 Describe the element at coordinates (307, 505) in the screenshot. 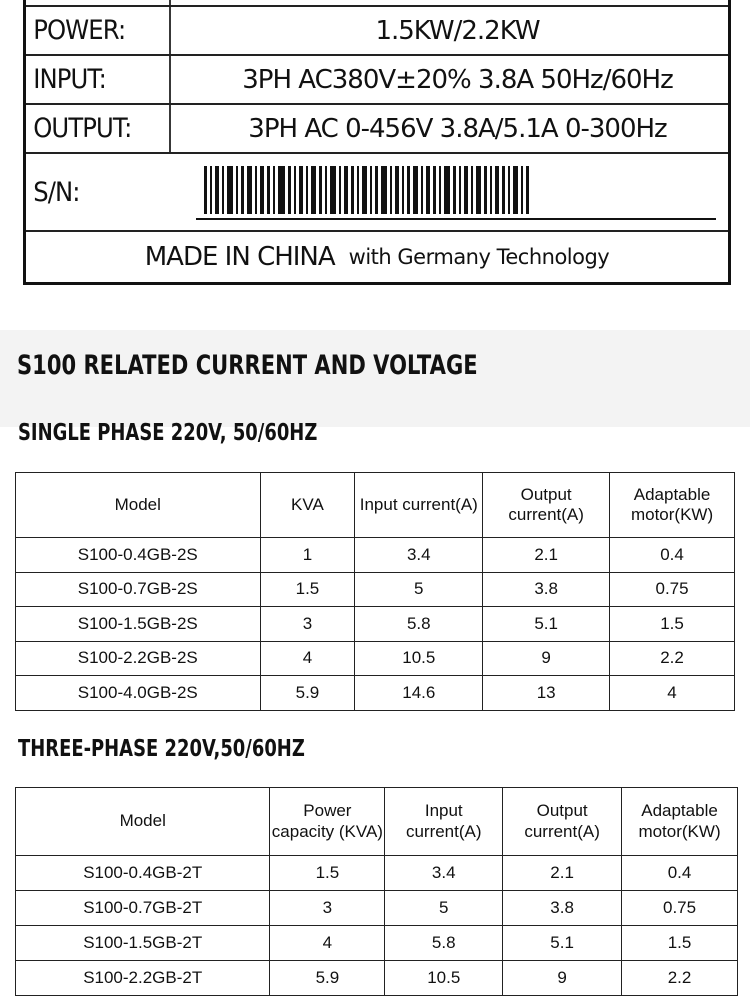

I see `header-cell: KVA` at that location.